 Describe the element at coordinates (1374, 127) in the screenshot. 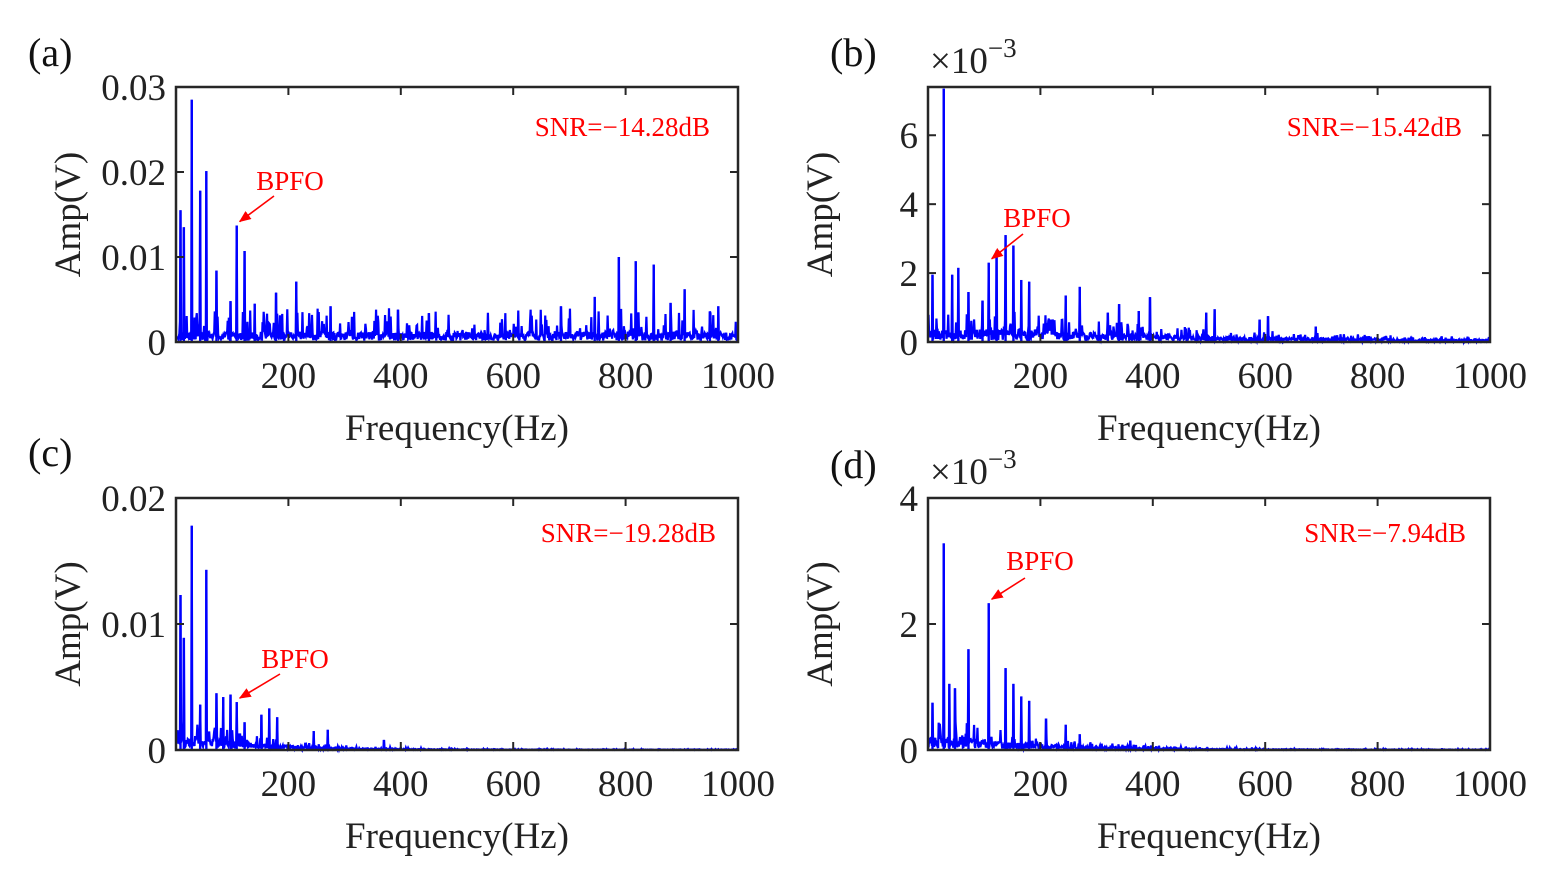

I see `snr-annotation: SNR=−15.42dB` at that location.